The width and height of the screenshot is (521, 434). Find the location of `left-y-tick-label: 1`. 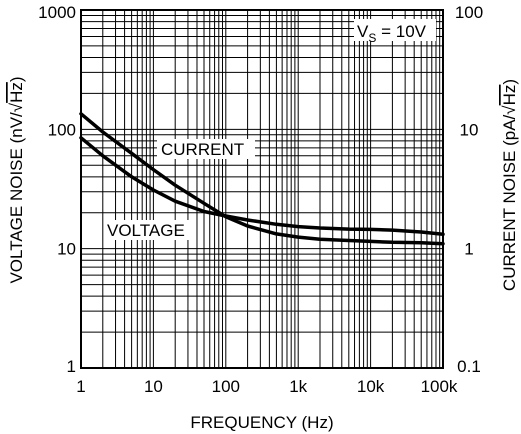

left-y-tick-label: 1 is located at coordinates (71, 366).